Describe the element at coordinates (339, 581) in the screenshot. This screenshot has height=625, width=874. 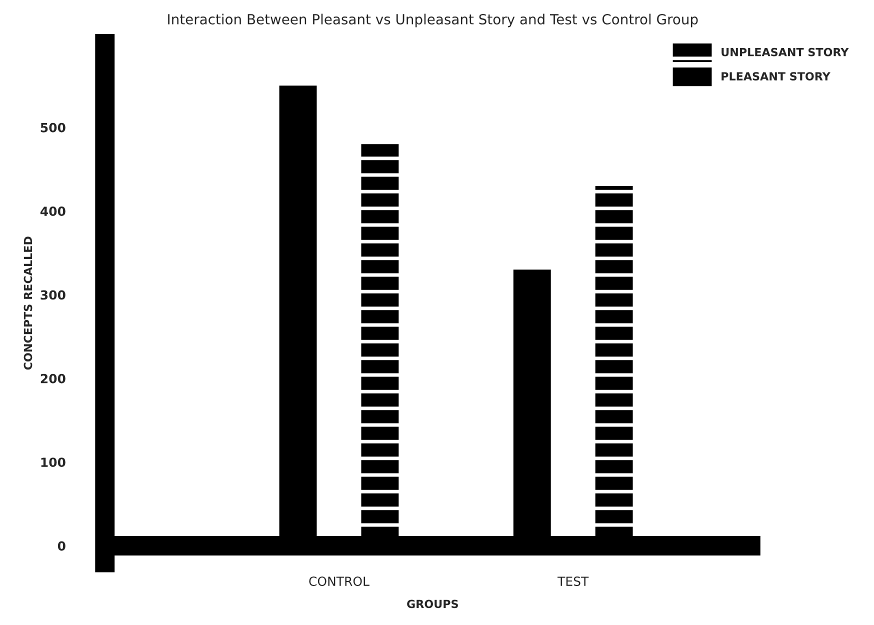
I see `x-tick-label: CONTROL` at that location.